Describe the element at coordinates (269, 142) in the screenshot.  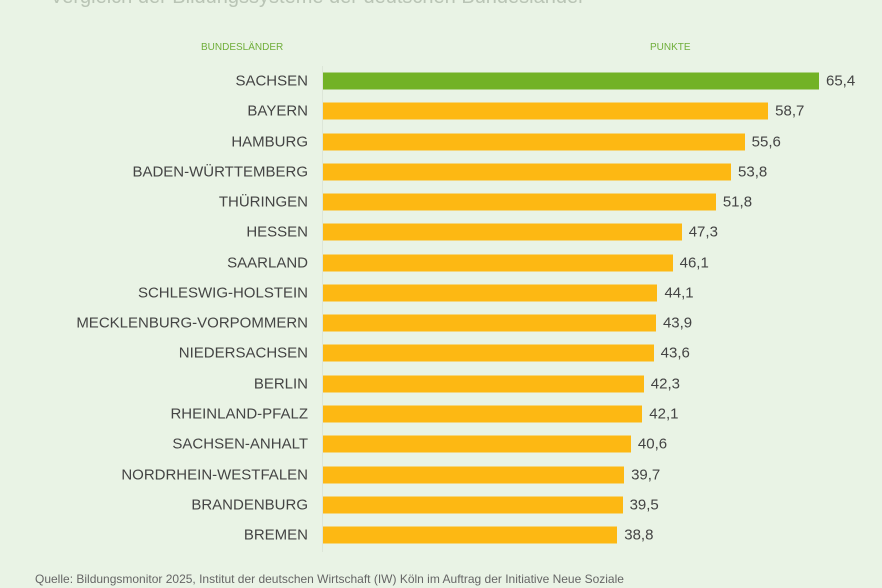
I see `category-label: HAMBURG` at that location.